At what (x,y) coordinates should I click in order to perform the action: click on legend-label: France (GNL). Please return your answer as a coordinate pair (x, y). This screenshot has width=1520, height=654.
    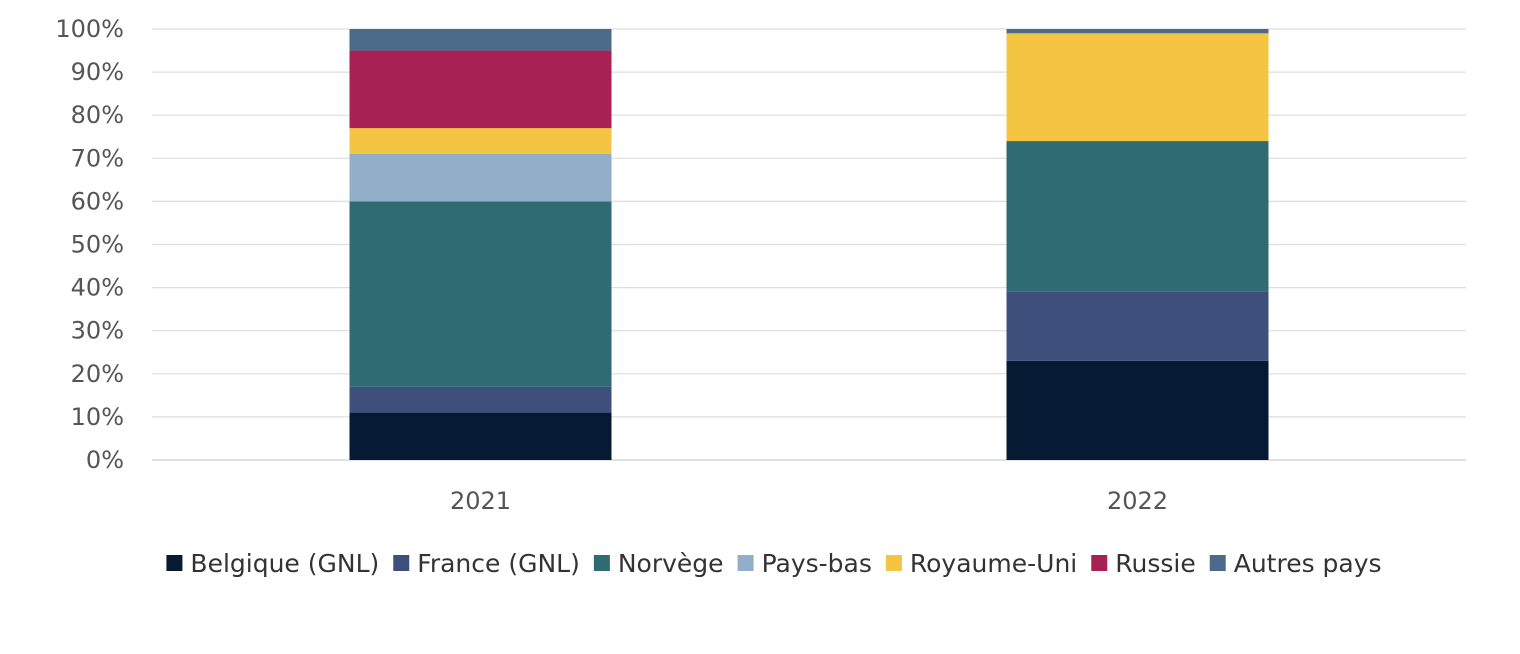
    Looking at the image, I should click on (498, 563).